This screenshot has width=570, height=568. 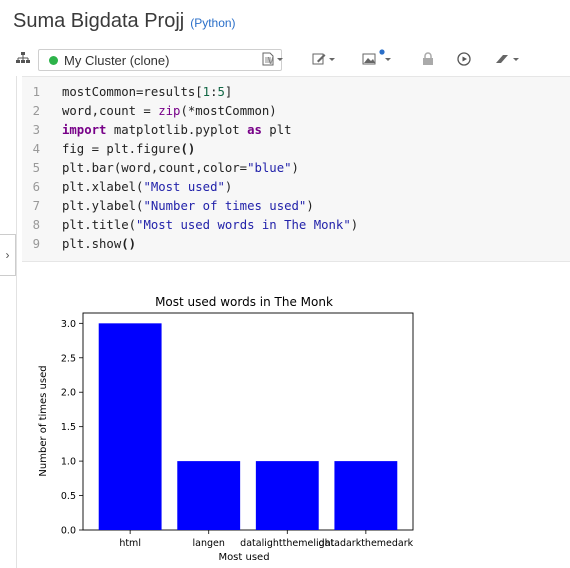 I want to click on y-tick-label: 2.5, so click(x=68, y=358).